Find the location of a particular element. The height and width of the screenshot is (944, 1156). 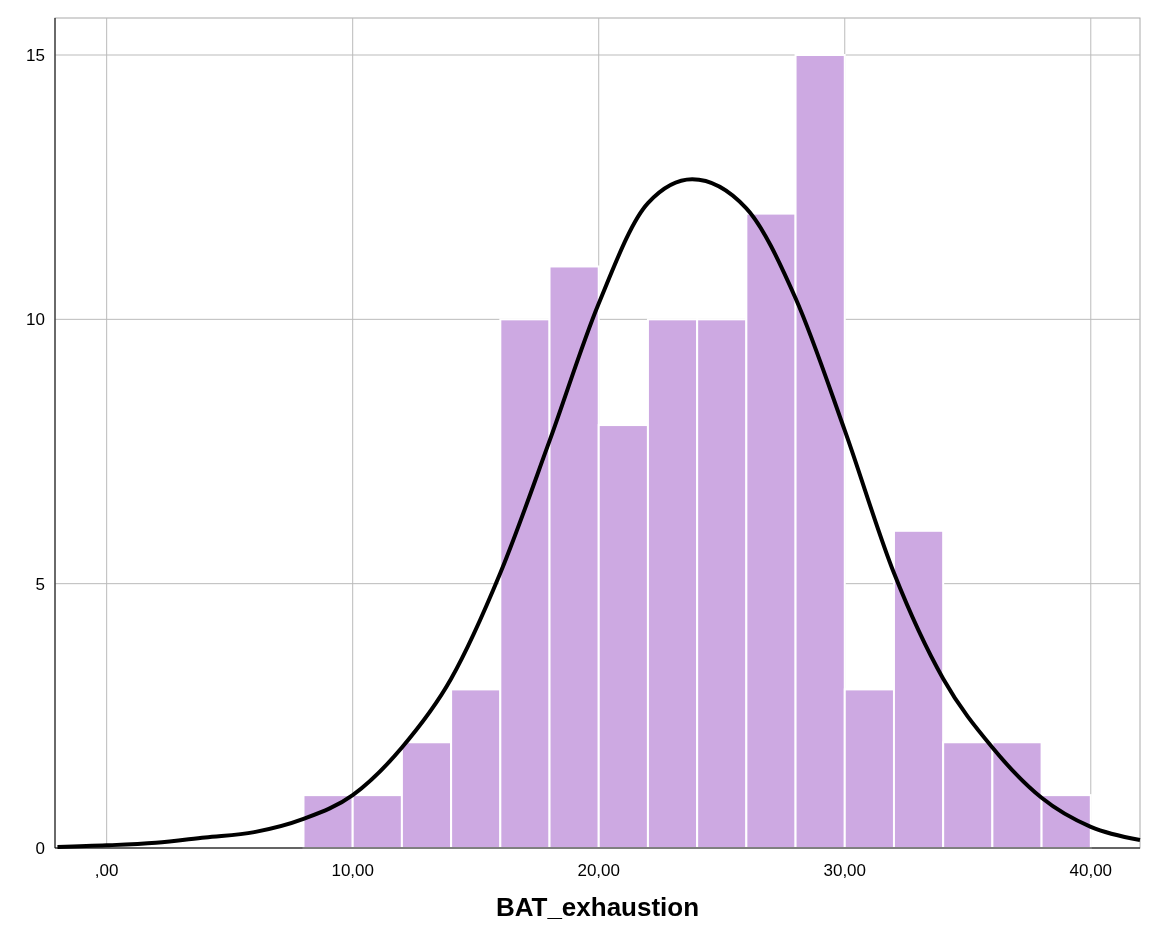

y-tick-label: 0 is located at coordinates (40, 848).